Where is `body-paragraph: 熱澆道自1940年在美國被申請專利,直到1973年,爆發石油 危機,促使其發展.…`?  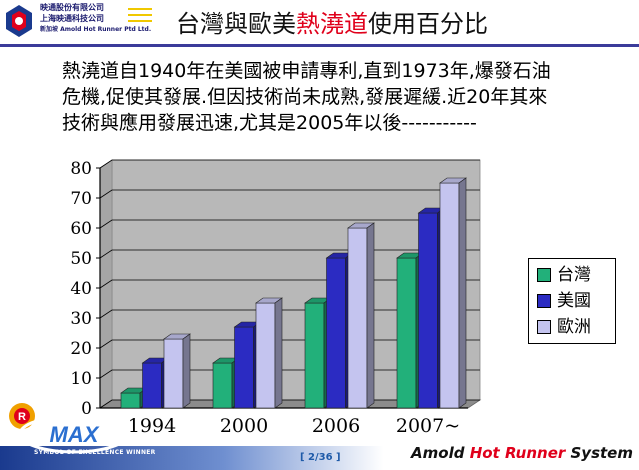
body-paragraph: 熱澆道自1940年在美國被申請專利,直到1973年,爆發石油 危機,促使其發展.… is located at coordinates (342, 97).